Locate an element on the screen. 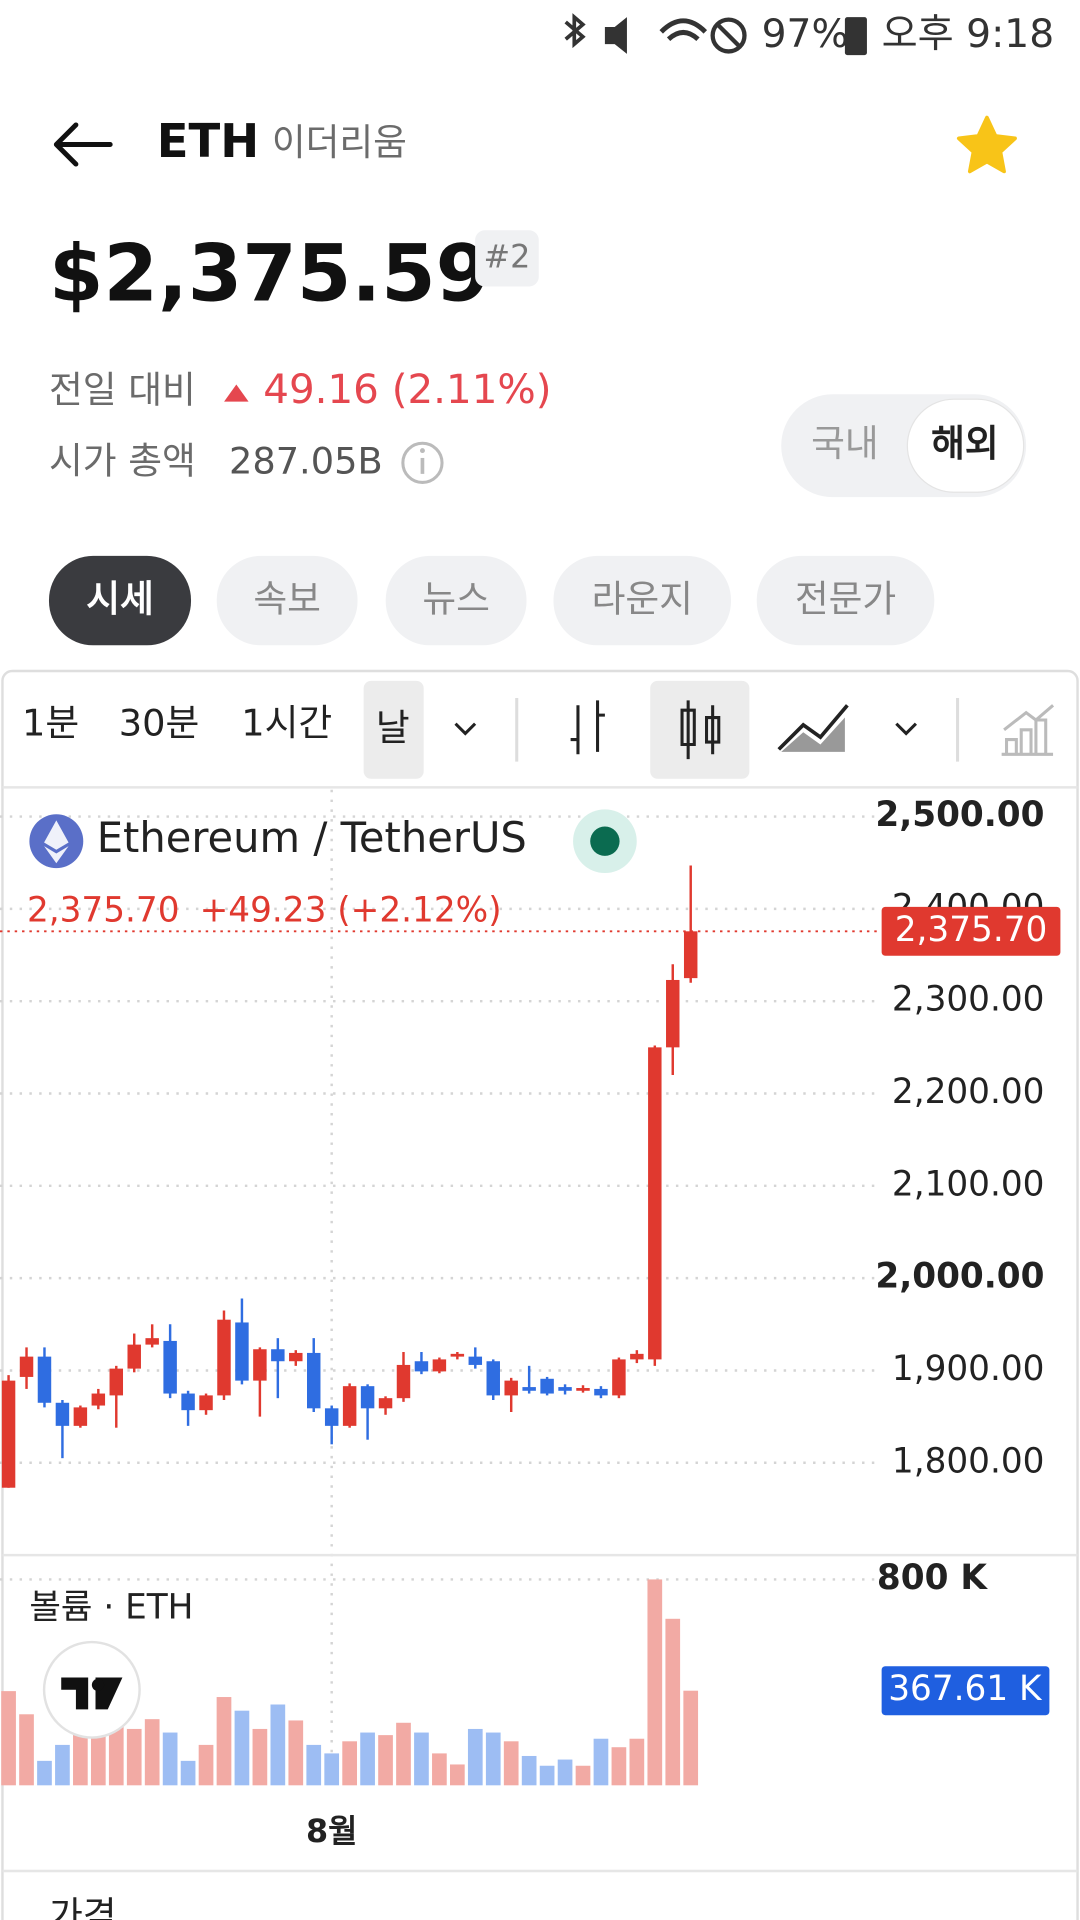 The image size is (1080, 1920). tab: 뉴스 is located at coordinates (456, 599).